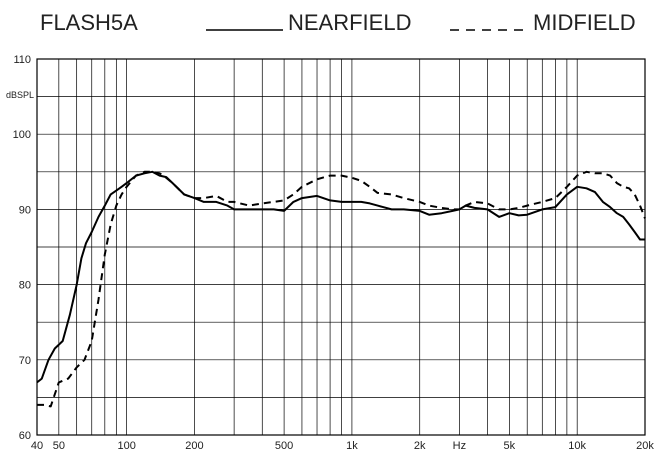  What do you see at coordinates (510, 446) in the screenshot?
I see `x-tick-label: 5k` at bounding box center [510, 446].